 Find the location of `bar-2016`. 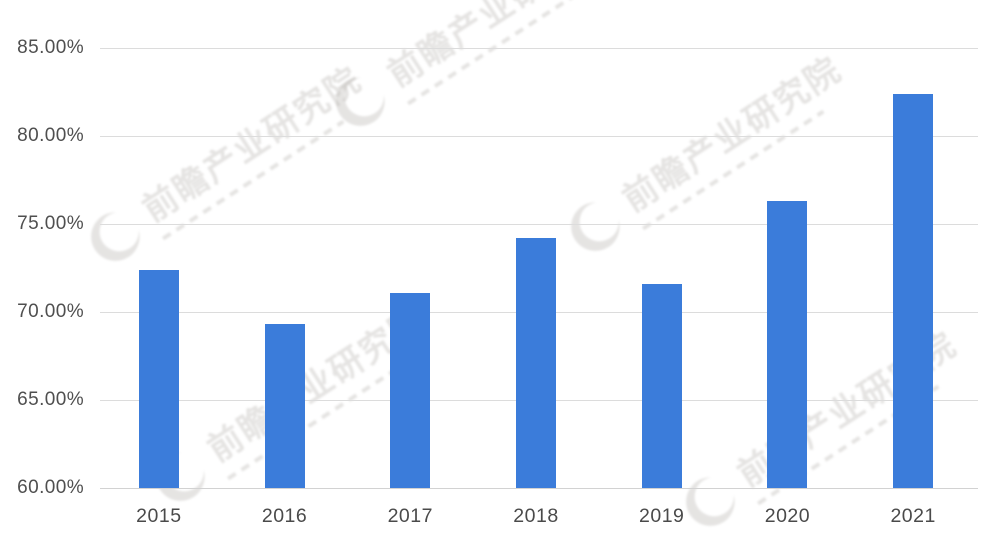

bar-2016 is located at coordinates (284, 406).